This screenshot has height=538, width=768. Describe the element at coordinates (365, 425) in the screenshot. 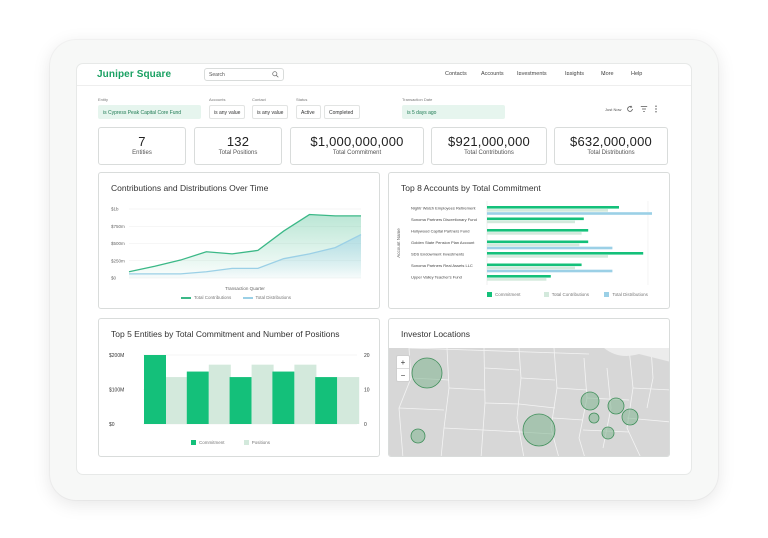

I see `y-right-tick: 0` at that location.